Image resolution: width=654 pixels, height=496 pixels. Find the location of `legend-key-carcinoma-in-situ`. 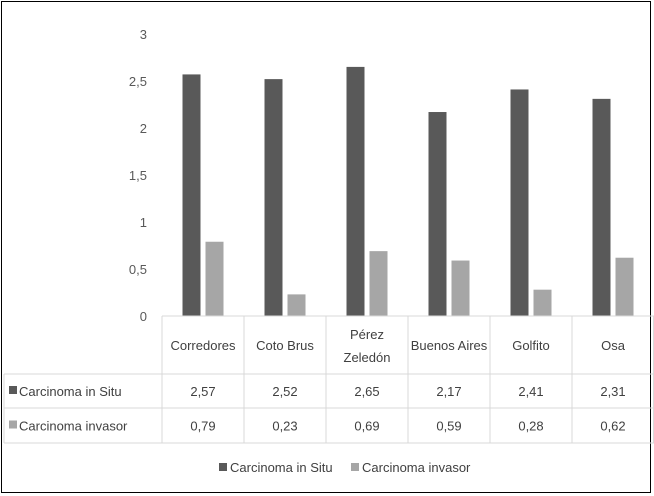

legend-key-carcinoma-in-situ is located at coordinates (223, 467).